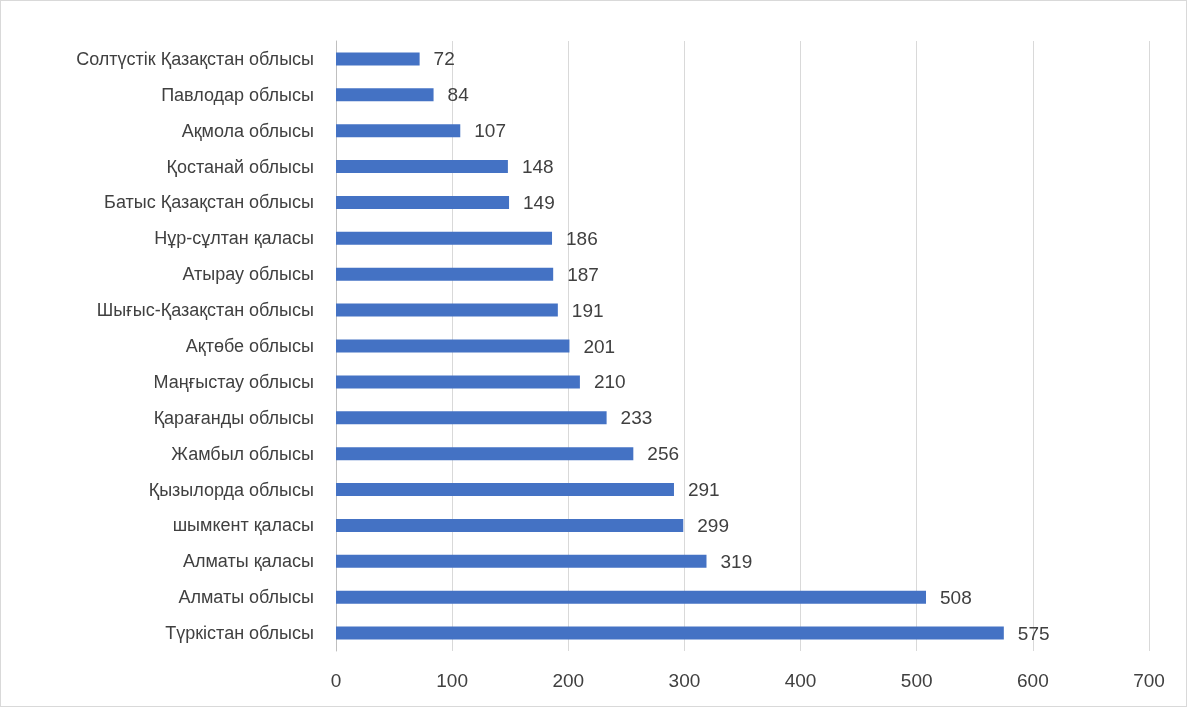 This screenshot has width=1187, height=707. What do you see at coordinates (205, 310) in the screenshot?
I see `y-tick-label: Шығыс-Қазақстан облысы` at bounding box center [205, 310].